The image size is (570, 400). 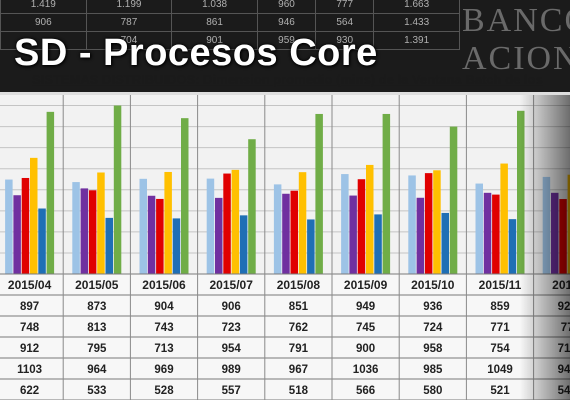 I want to click on data-table-value: 897, so click(x=29, y=307).